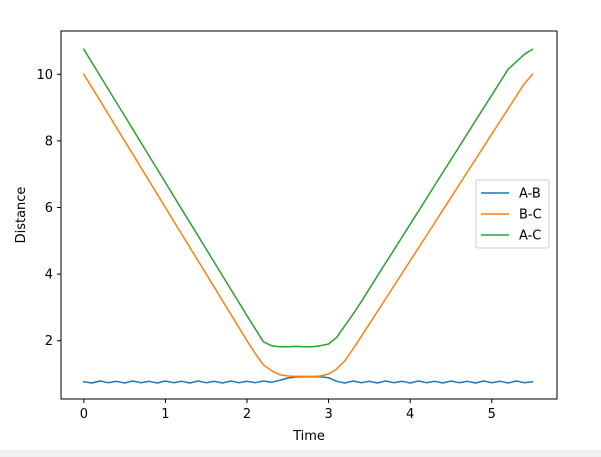 This screenshot has width=601, height=457. Describe the element at coordinates (44, 75) in the screenshot. I see `y-tick-label: 10` at that location.